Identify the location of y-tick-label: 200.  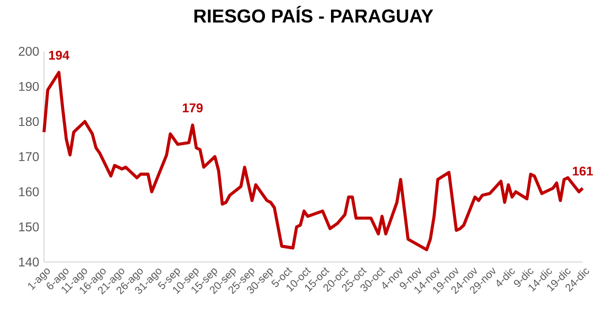
(28, 51).